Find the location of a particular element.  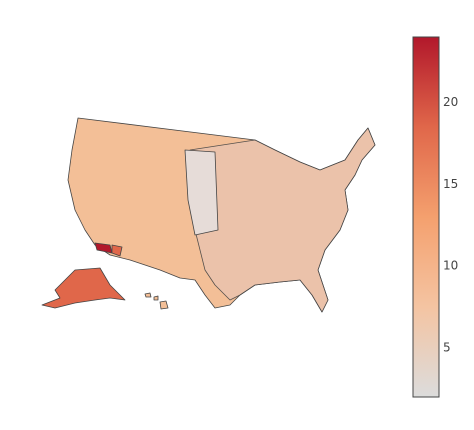

southwest-mid is located at coordinates (117, 250).